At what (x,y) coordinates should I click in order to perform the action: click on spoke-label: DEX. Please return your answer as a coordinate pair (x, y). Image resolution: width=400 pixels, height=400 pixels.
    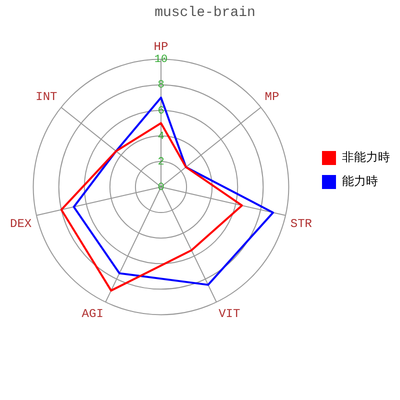
    Looking at the image, I should click on (21, 223).